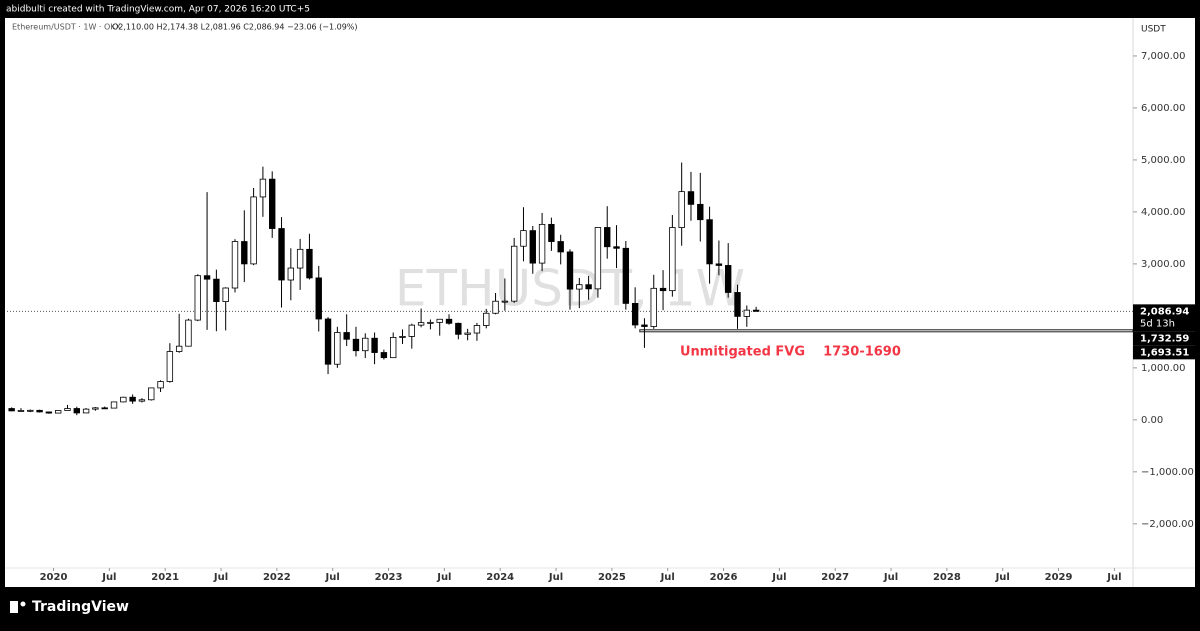  I want to click on price-tag-label: 1,732.59, so click(1164, 338).